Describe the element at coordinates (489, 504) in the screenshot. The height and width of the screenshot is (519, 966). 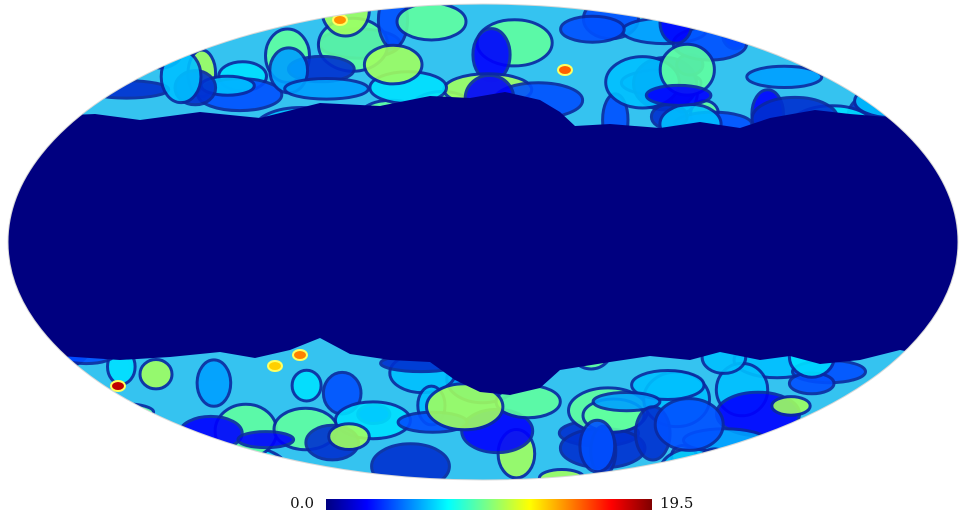
I see `colorbar-gradient` at that location.